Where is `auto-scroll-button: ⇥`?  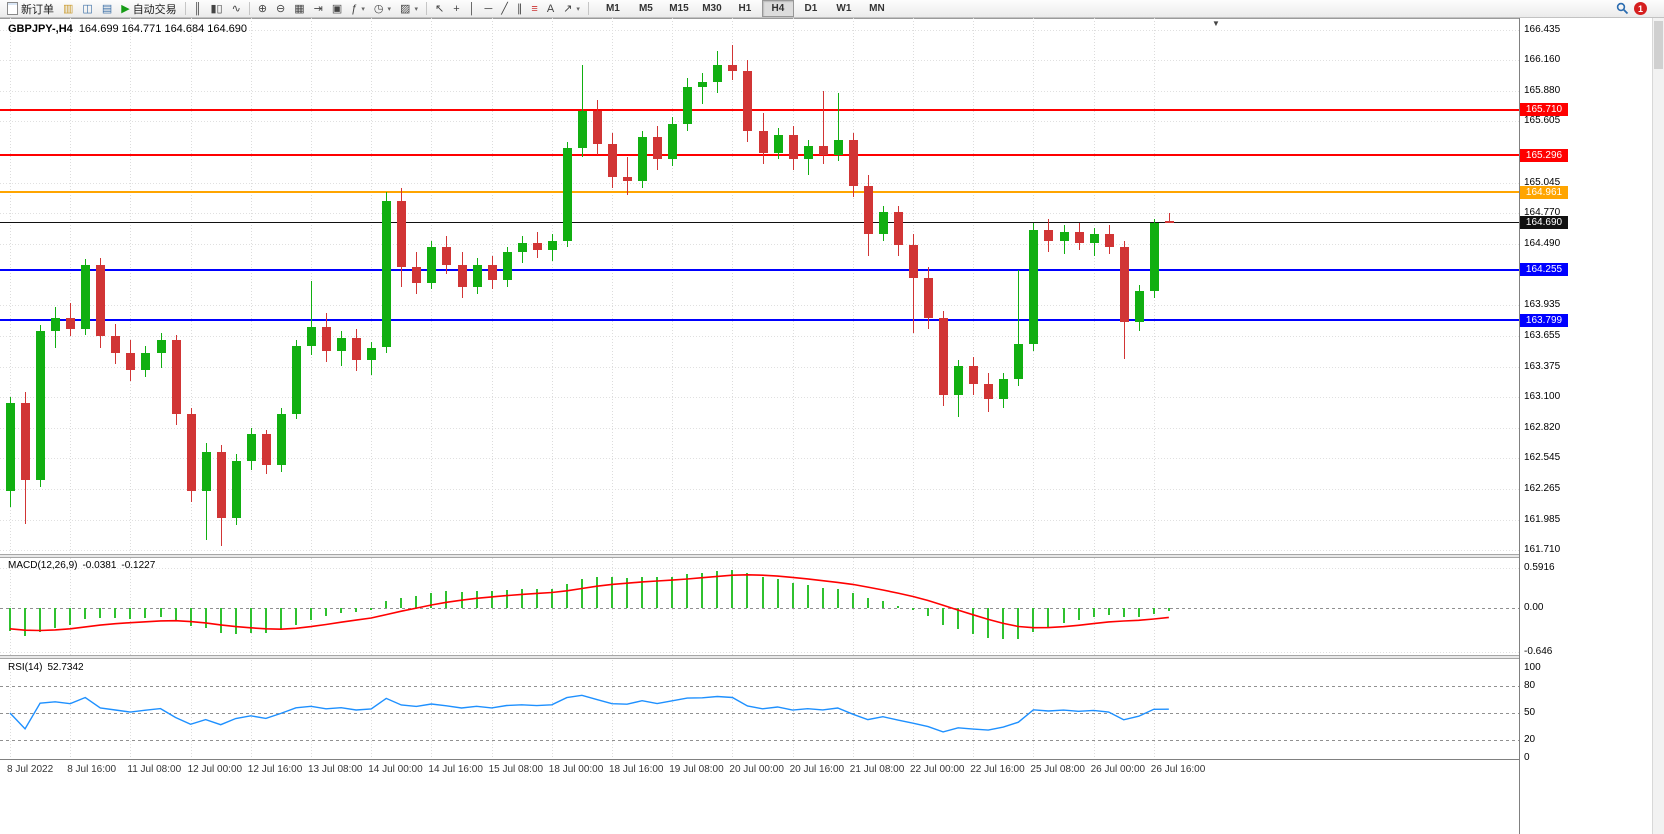 auto-scroll-button: ⇥ is located at coordinates (318, 9).